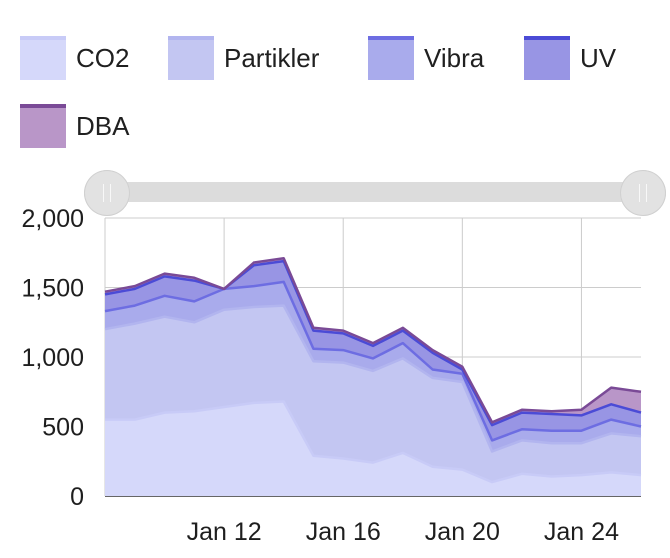 This screenshot has height=558, width=670. I want to click on legend-label: Vibra, so click(454, 57).